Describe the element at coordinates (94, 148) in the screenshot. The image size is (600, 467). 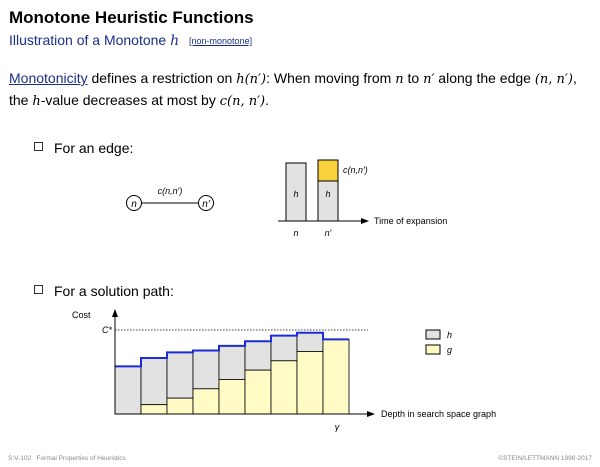
I see `bullet-edge-text: For an edge:` at that location.